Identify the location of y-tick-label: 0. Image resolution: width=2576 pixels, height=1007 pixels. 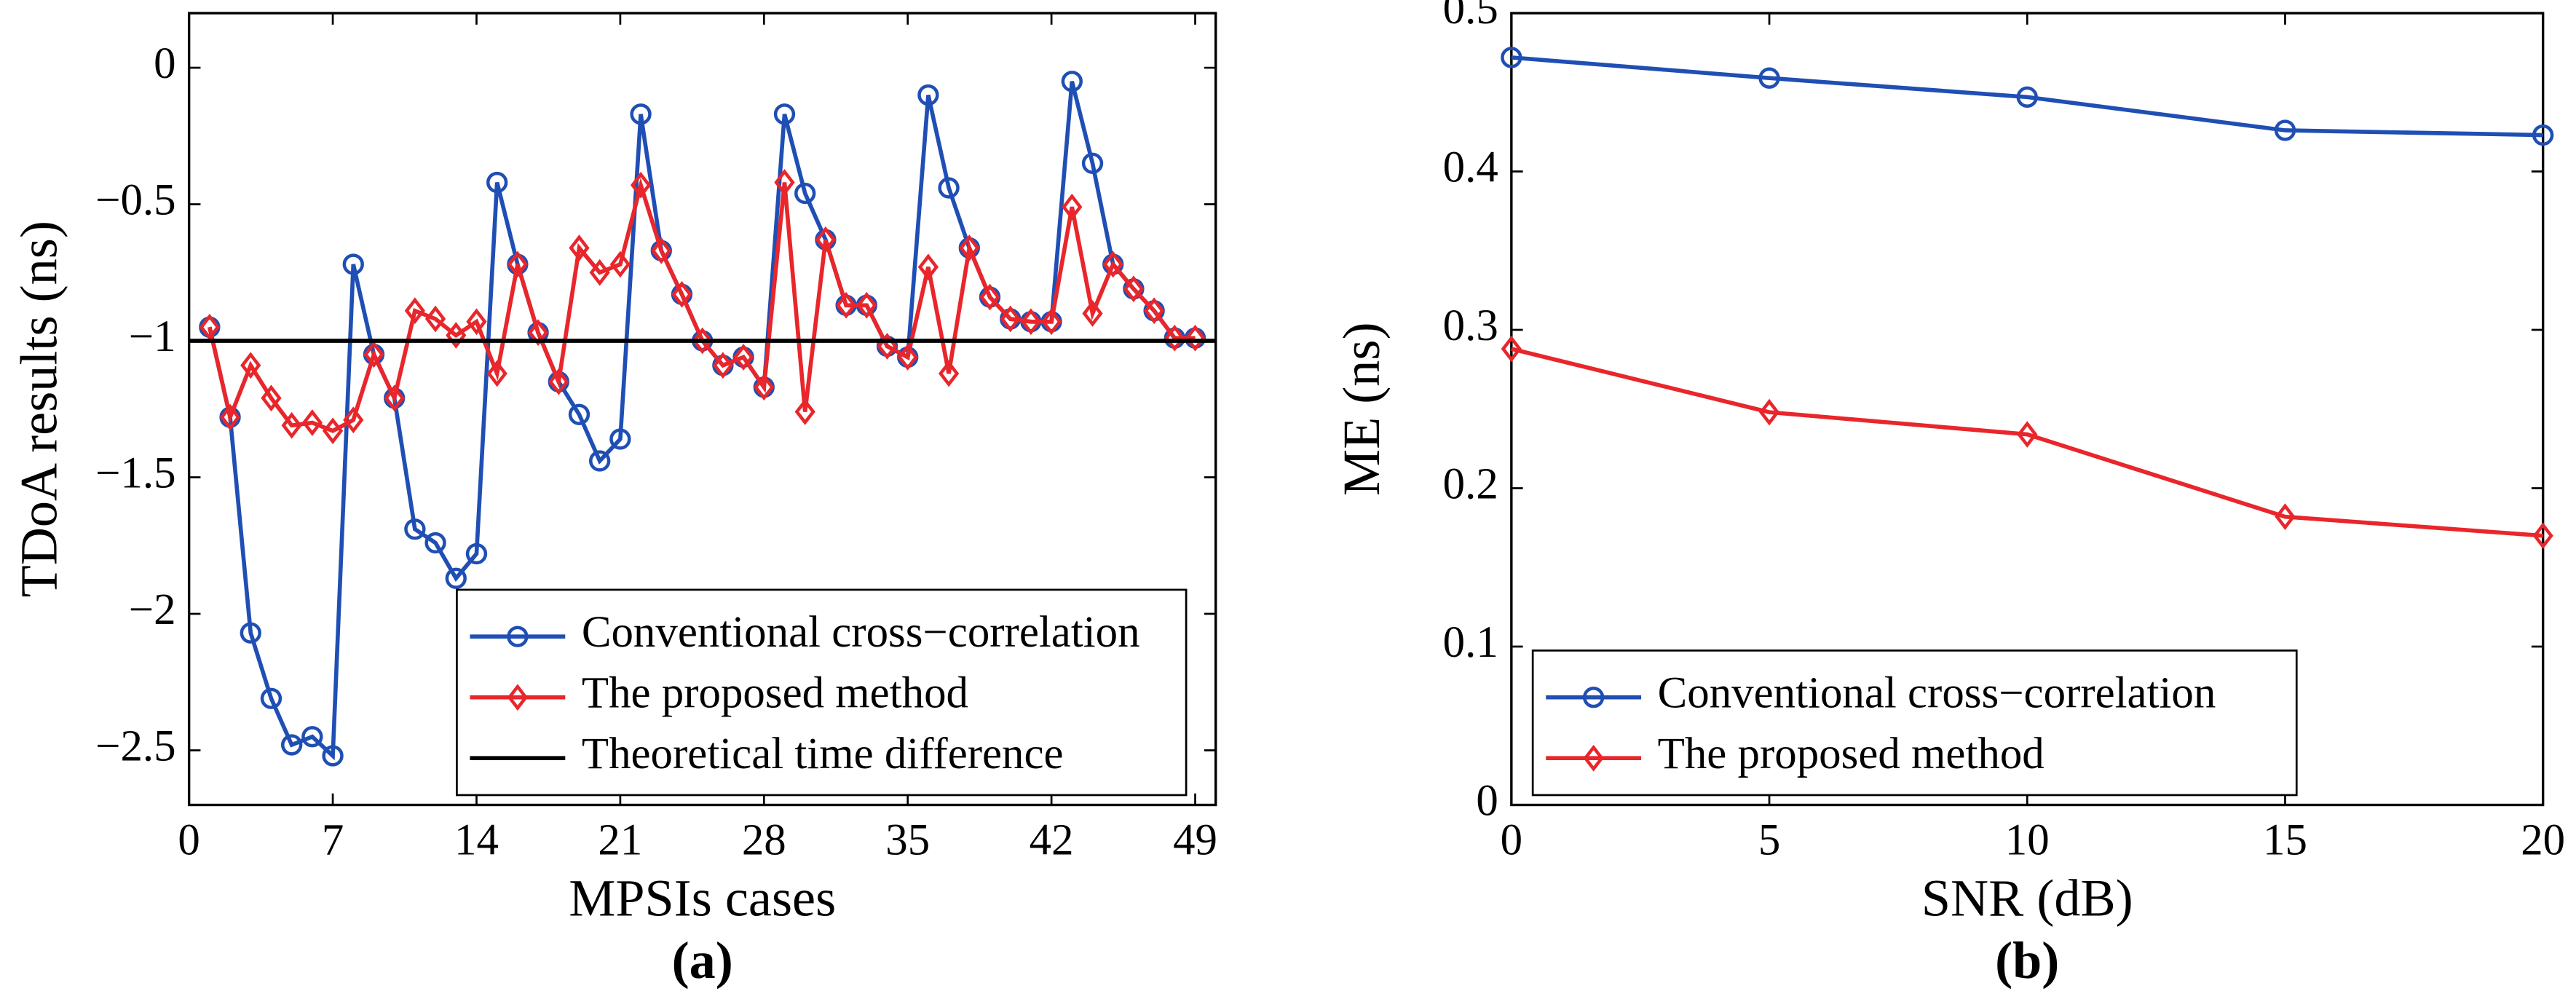
(1487, 800).